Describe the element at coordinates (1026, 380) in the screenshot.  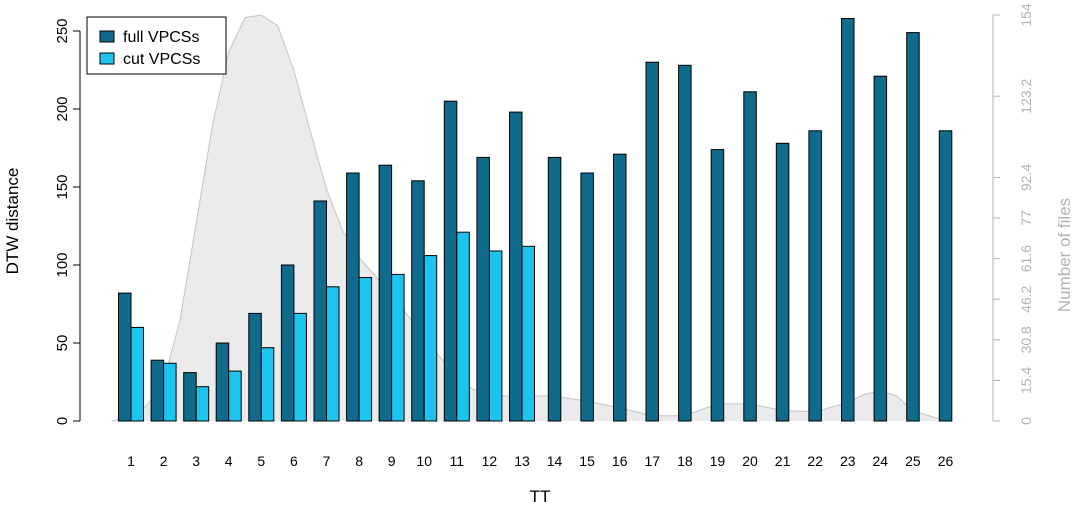
I see `right-tick-label: 15.4` at that location.